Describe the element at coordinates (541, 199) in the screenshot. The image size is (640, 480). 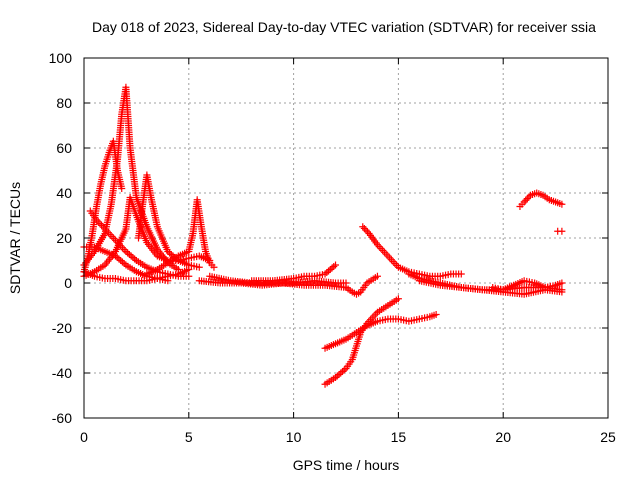
I see `series-arc-s` at that location.